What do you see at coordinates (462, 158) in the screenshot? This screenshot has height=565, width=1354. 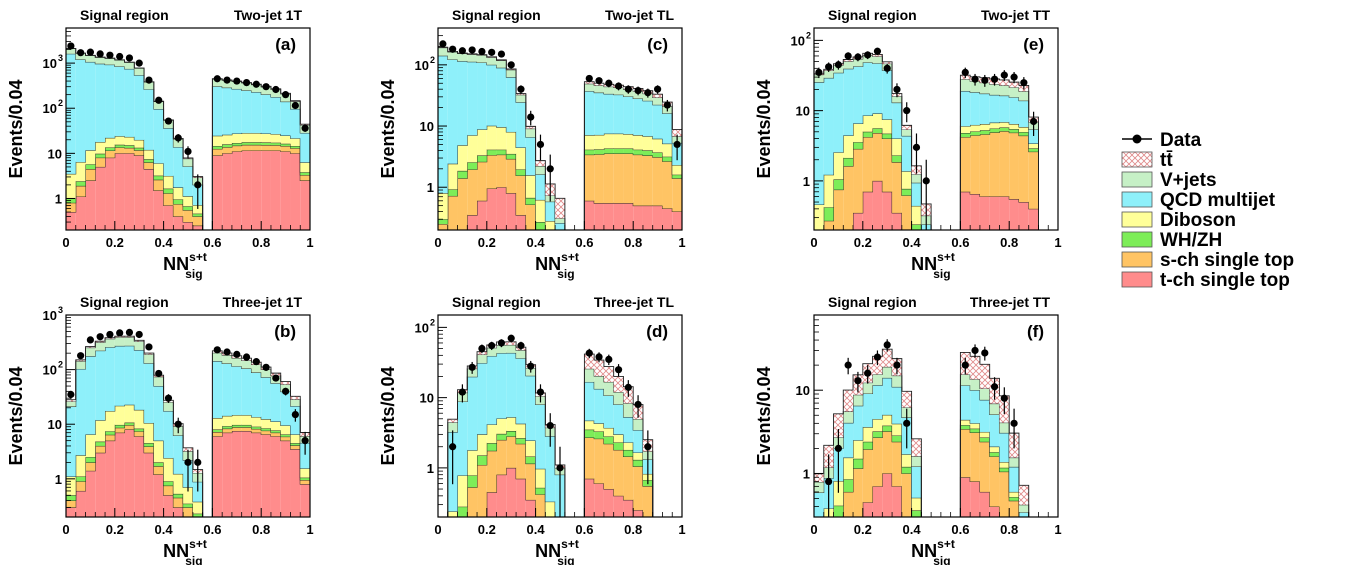 I see `bar-diboson-seg0-bin2` at bounding box center [462, 158].